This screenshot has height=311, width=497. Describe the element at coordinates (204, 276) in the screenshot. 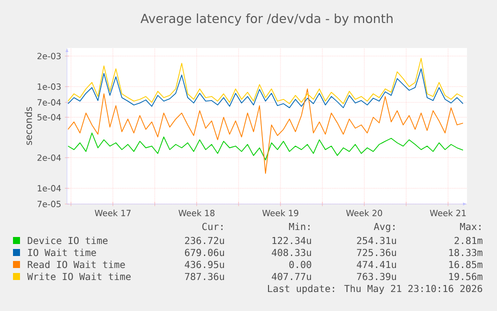

I see `text: 787.36u` at that location.